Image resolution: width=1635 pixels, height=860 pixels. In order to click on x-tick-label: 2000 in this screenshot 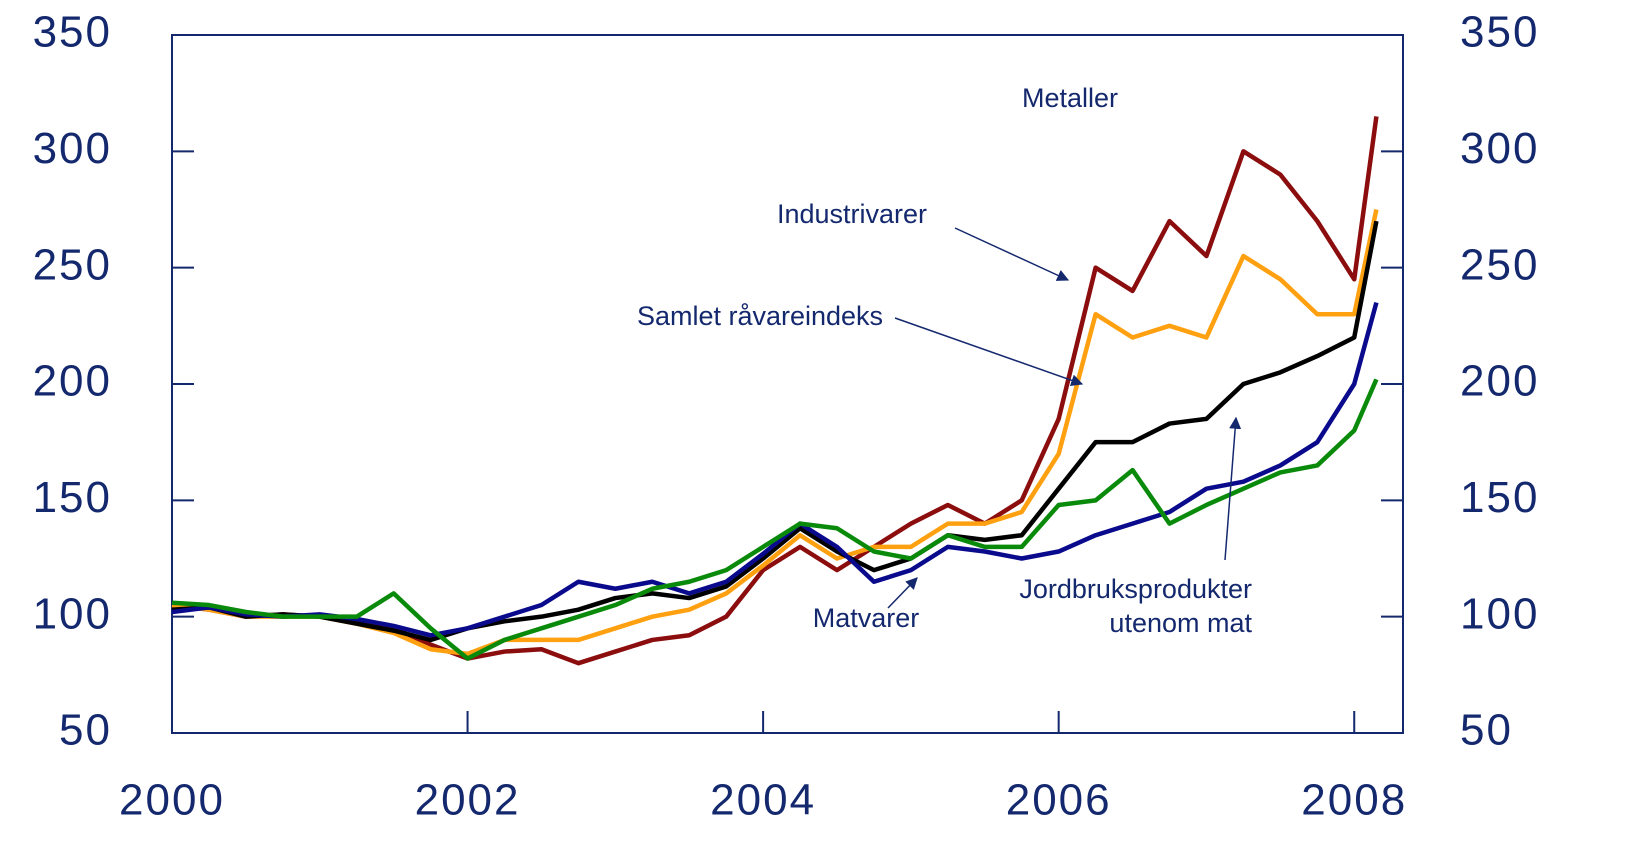, I will do `click(172, 800)`.